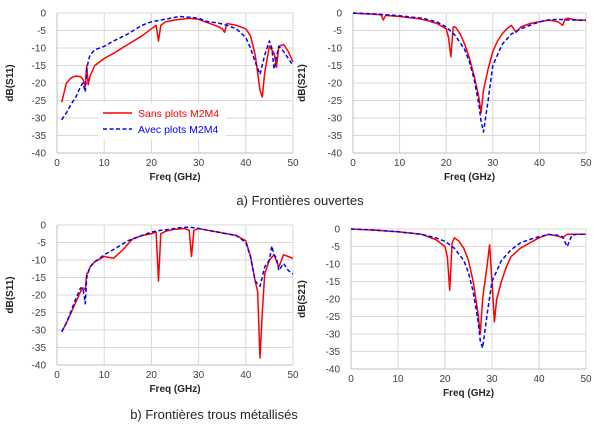 The height and width of the screenshot is (426, 600). Describe the element at coordinates (178, 130) in the screenshot. I see `legend-label-avec: Avec plots M2M4` at that location.